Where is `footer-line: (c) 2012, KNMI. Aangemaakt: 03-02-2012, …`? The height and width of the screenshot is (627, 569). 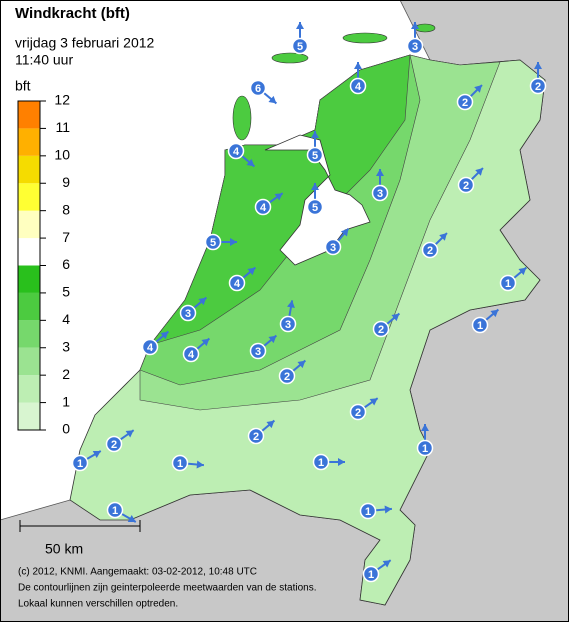 footer-line: (c) 2012, KNMI. Aangemaakt: 03-02-2012, … is located at coordinates (137, 572).